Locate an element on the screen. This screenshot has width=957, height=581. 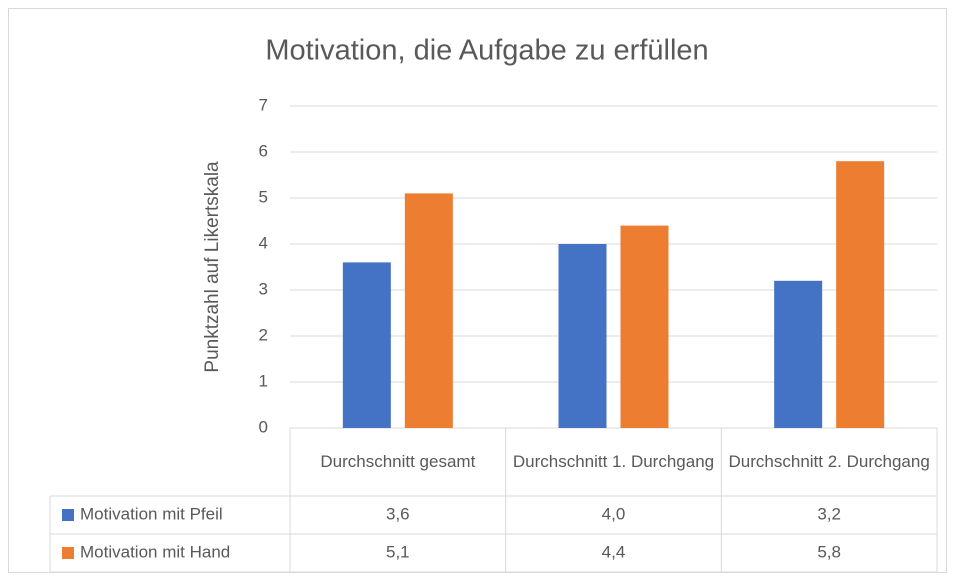
category-cell: Durchschnitt 2. Durchgang is located at coordinates (829, 461).